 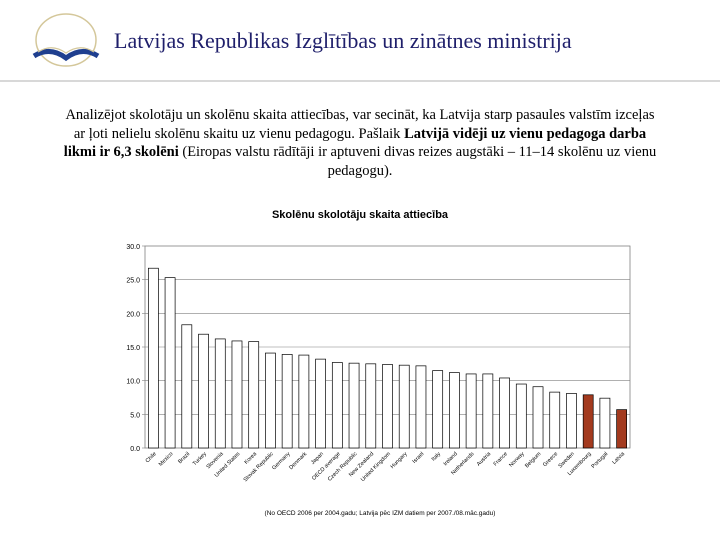 What do you see at coordinates (360, 81) in the screenshot?
I see `header-divider` at bounding box center [360, 81].